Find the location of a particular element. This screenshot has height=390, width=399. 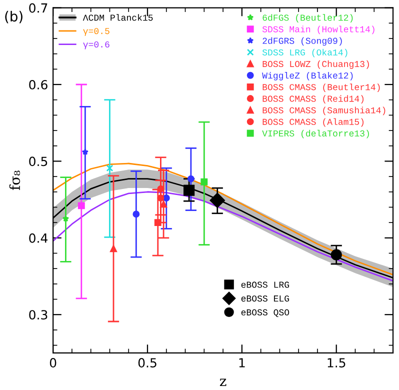

x-tick-label: 0 is located at coordinates (53, 363).